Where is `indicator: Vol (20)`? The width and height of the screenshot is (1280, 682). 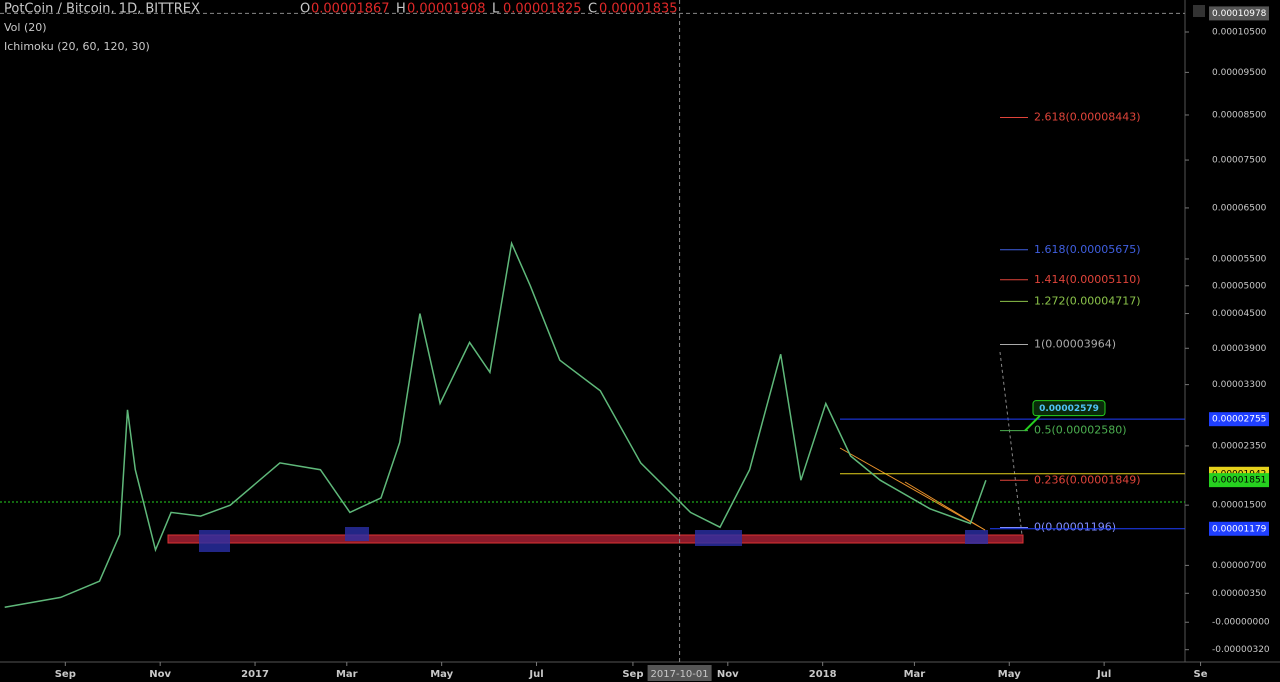
indicator: Vol (20) is located at coordinates (25, 27).